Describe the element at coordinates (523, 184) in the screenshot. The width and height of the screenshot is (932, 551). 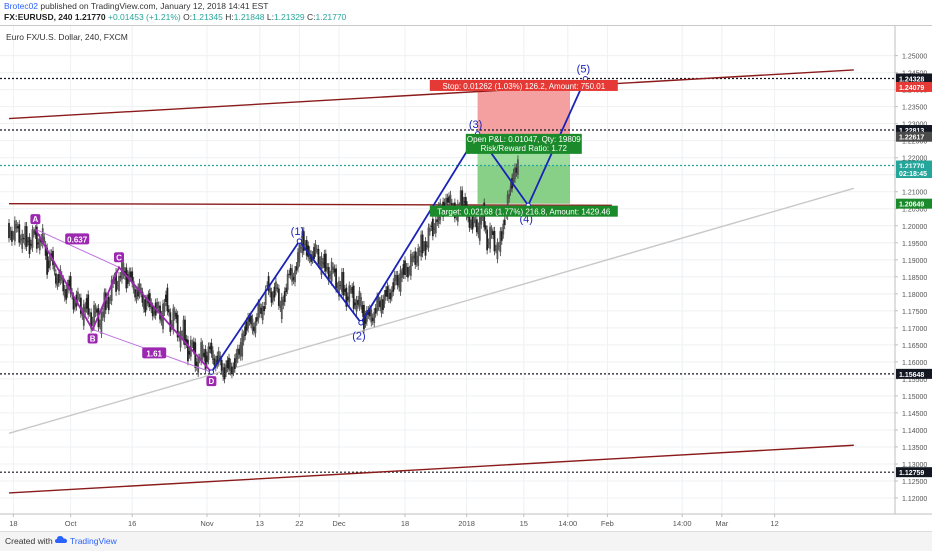
I see `profit-zone` at that location.